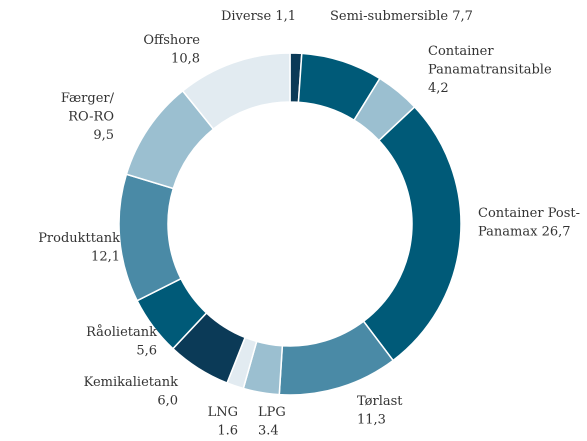 This screenshot has width=587, height=441. What do you see at coordinates (146, 351) in the screenshot?
I see `segment-value: 5,6` at bounding box center [146, 351].